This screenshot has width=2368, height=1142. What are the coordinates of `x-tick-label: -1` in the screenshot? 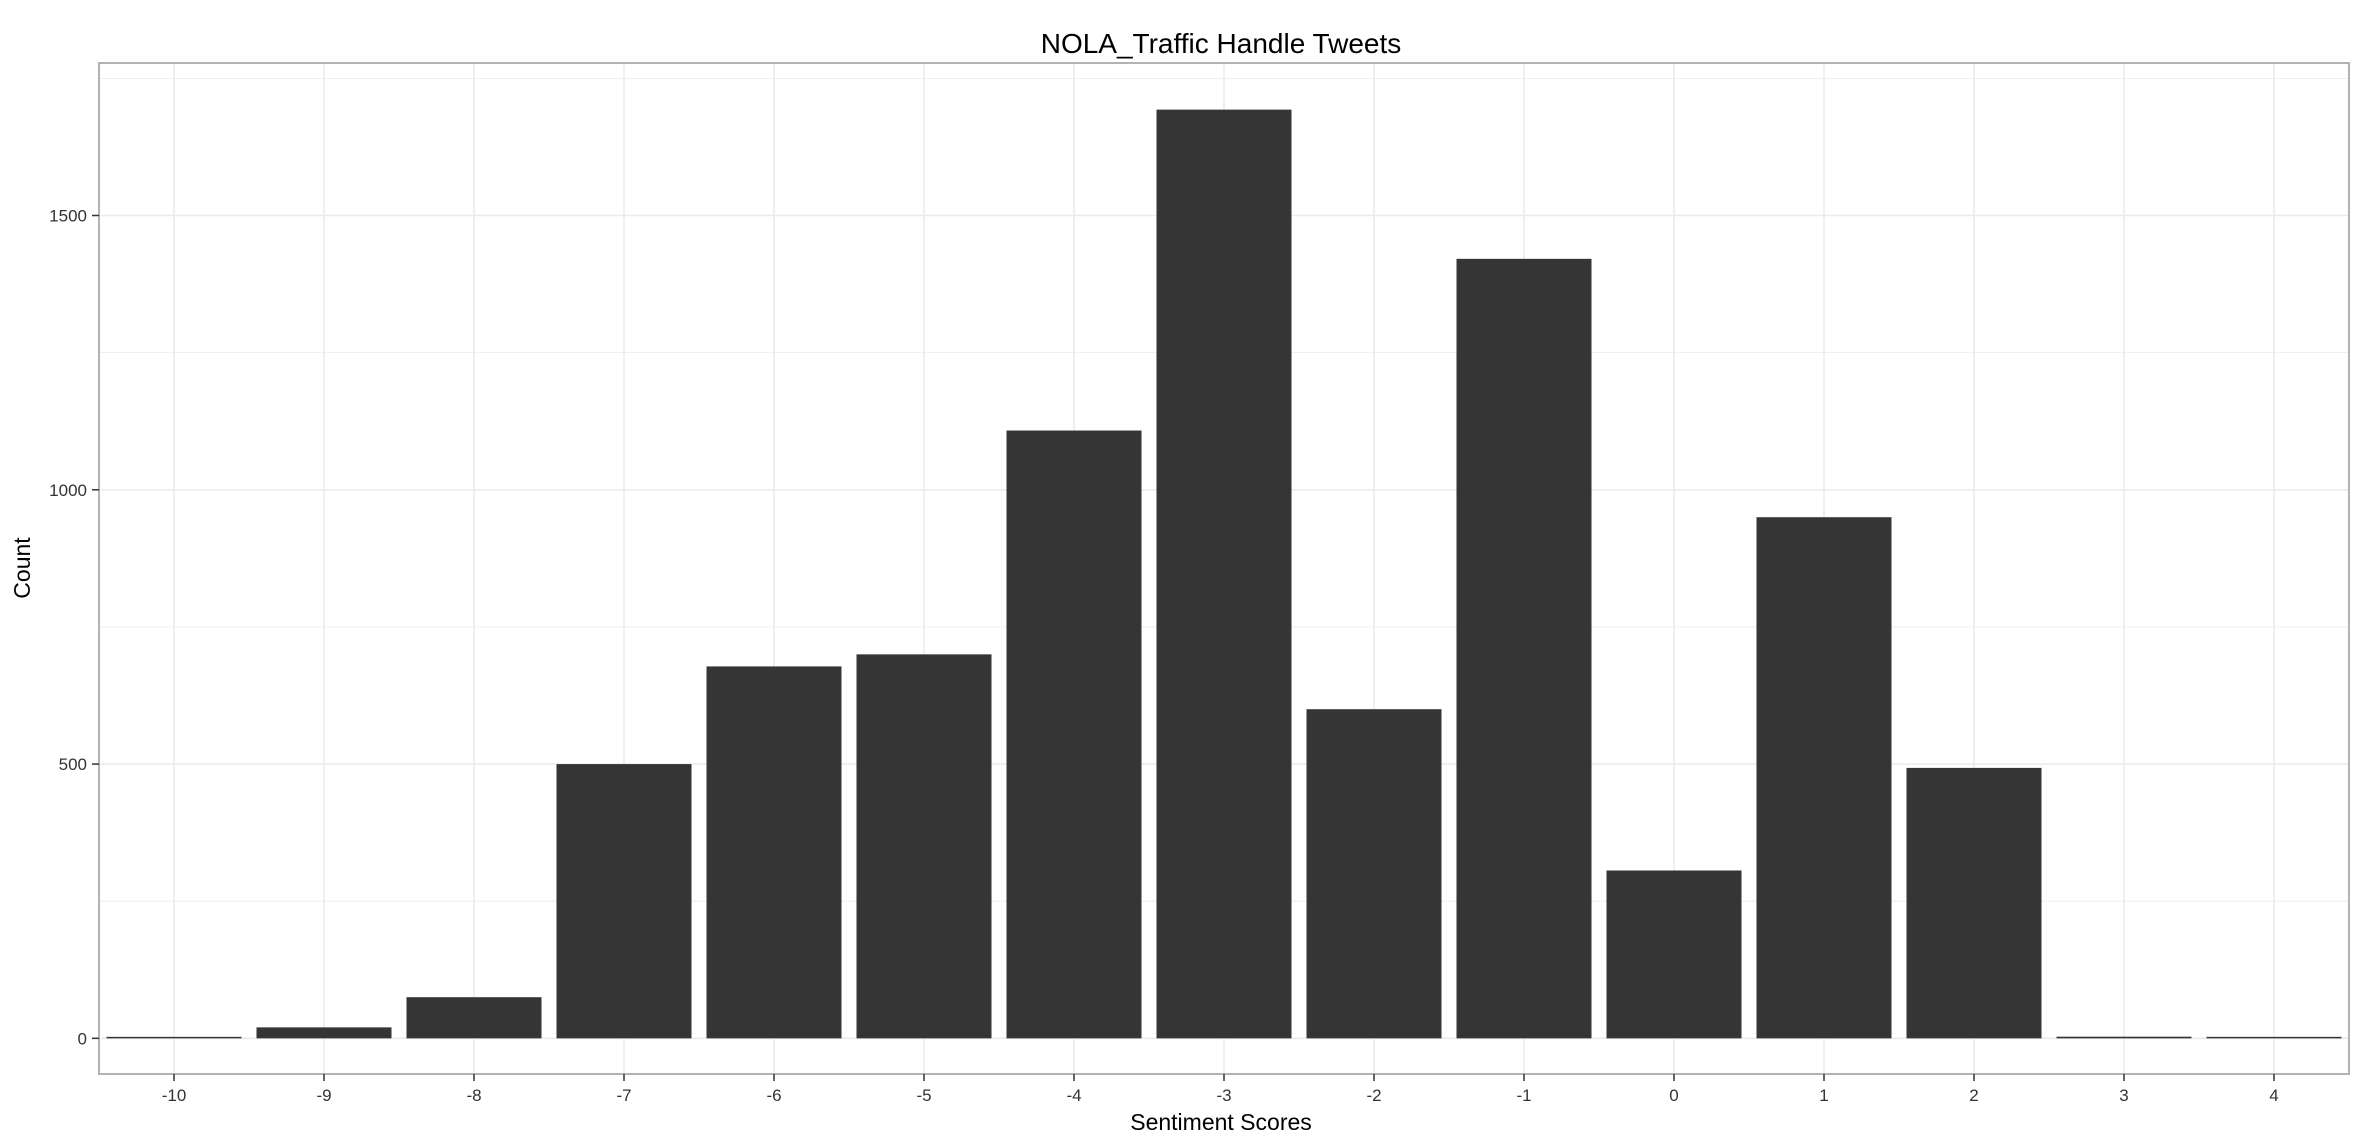 It's located at (1523, 1095).